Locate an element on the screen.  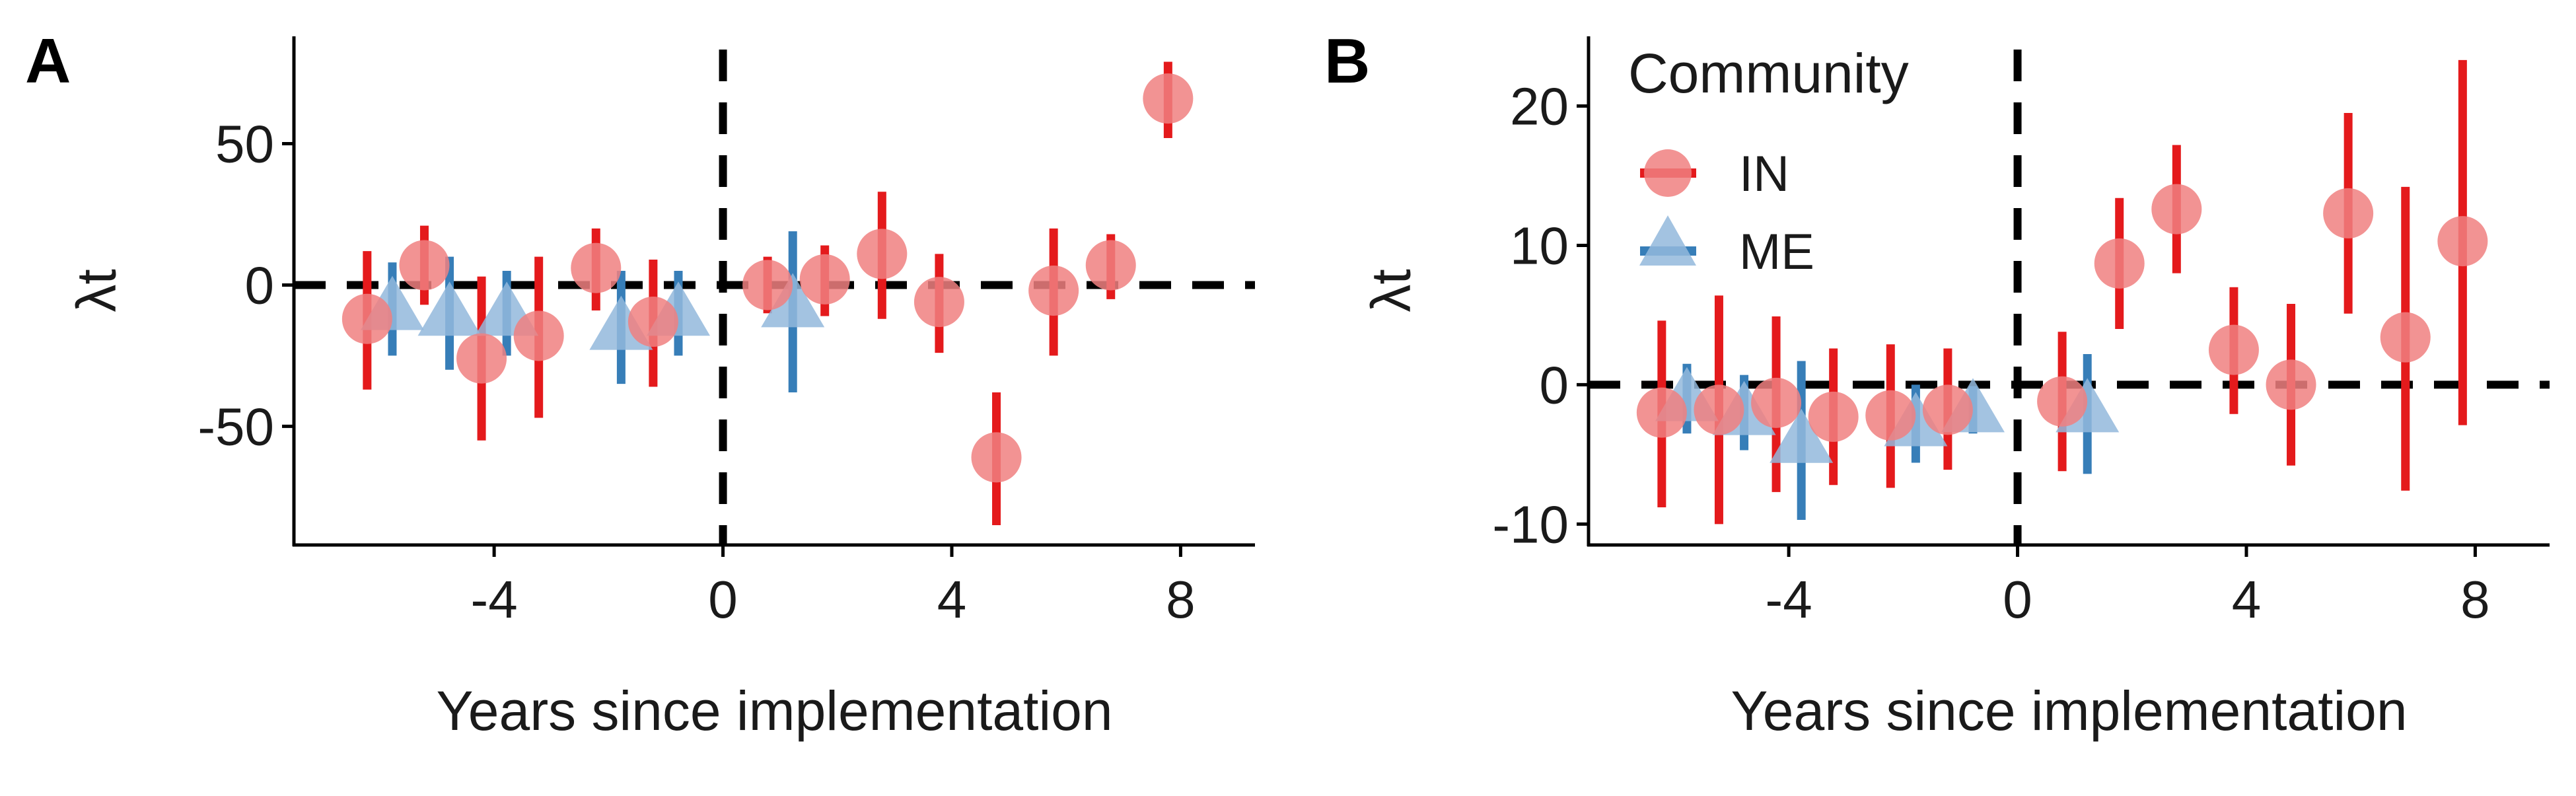
panel-b-x-tick-label: 0 is located at coordinates (2018, 599).